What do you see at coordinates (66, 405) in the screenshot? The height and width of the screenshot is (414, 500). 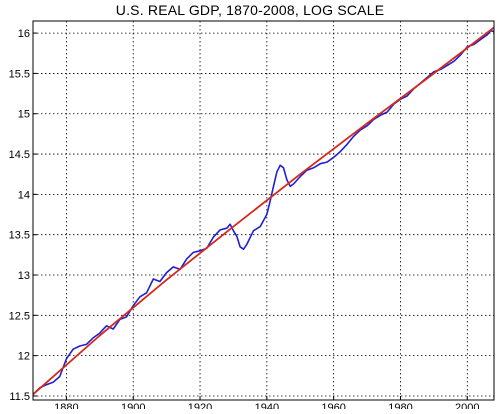 I see `x-tick-label: 1880` at bounding box center [66, 405].